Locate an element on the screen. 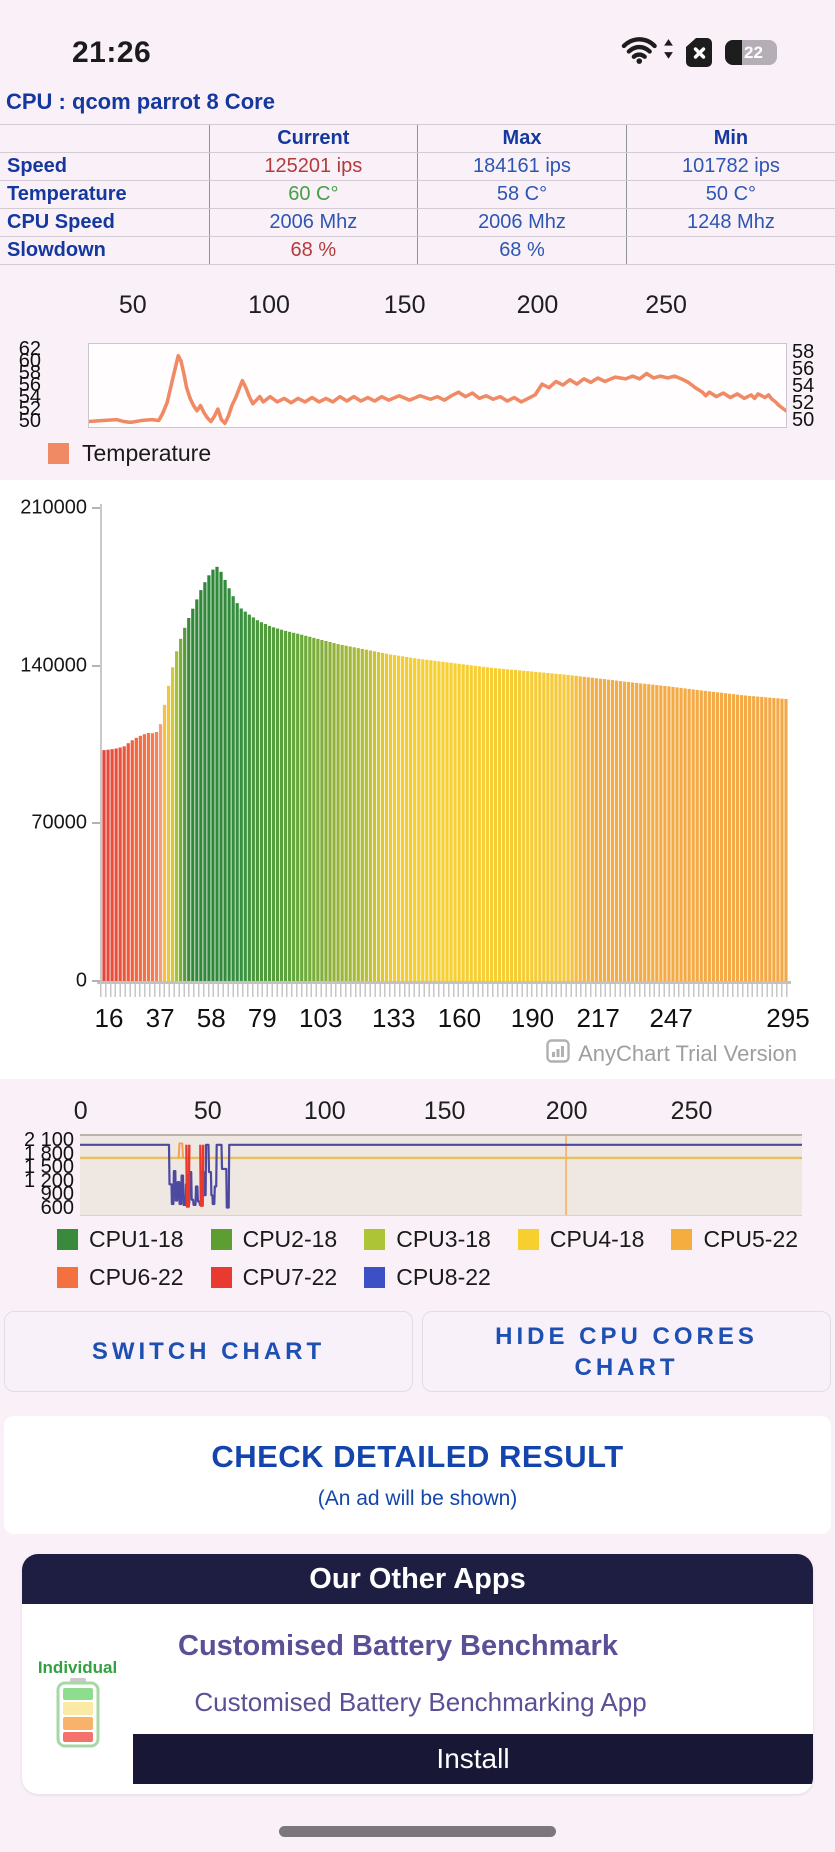 The width and height of the screenshot is (835, 1852). y-tick-label: 1 200 is located at coordinates (48, 1180).